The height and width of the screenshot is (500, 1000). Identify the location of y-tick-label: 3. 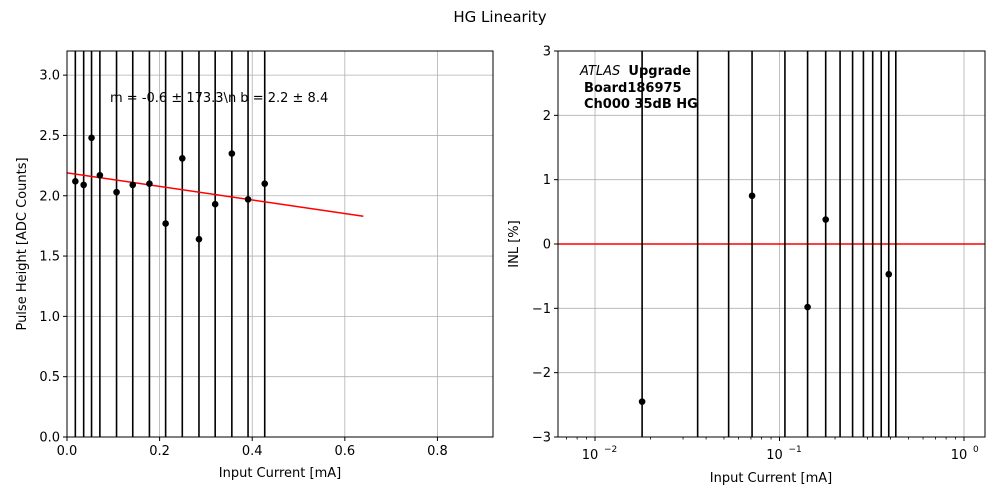
(547, 52).